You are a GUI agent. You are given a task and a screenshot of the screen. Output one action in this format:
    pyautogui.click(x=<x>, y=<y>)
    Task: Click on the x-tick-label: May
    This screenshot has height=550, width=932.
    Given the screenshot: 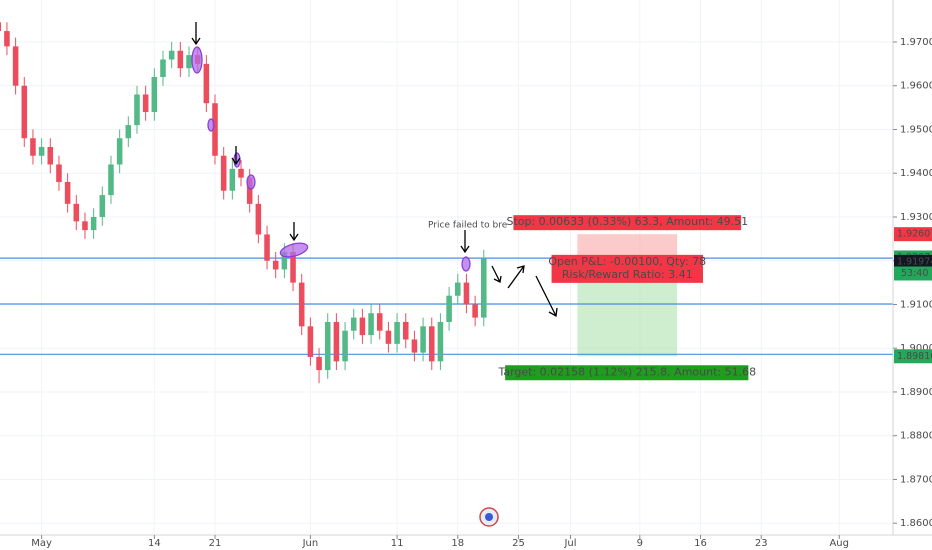 What is the action you would take?
    pyautogui.click(x=41, y=543)
    